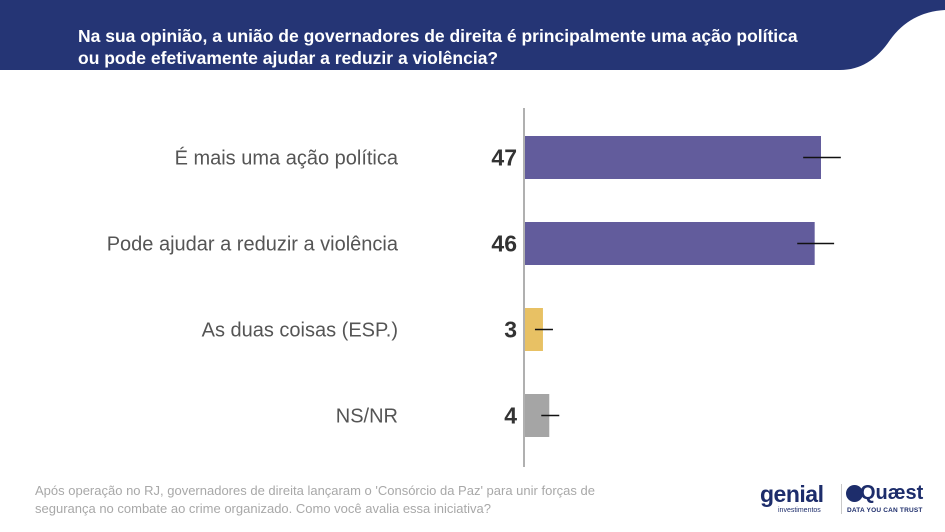 This screenshot has width=945, height=532. Describe the element at coordinates (854, 493) in the screenshot. I see `quaest-logo-mark` at that location.